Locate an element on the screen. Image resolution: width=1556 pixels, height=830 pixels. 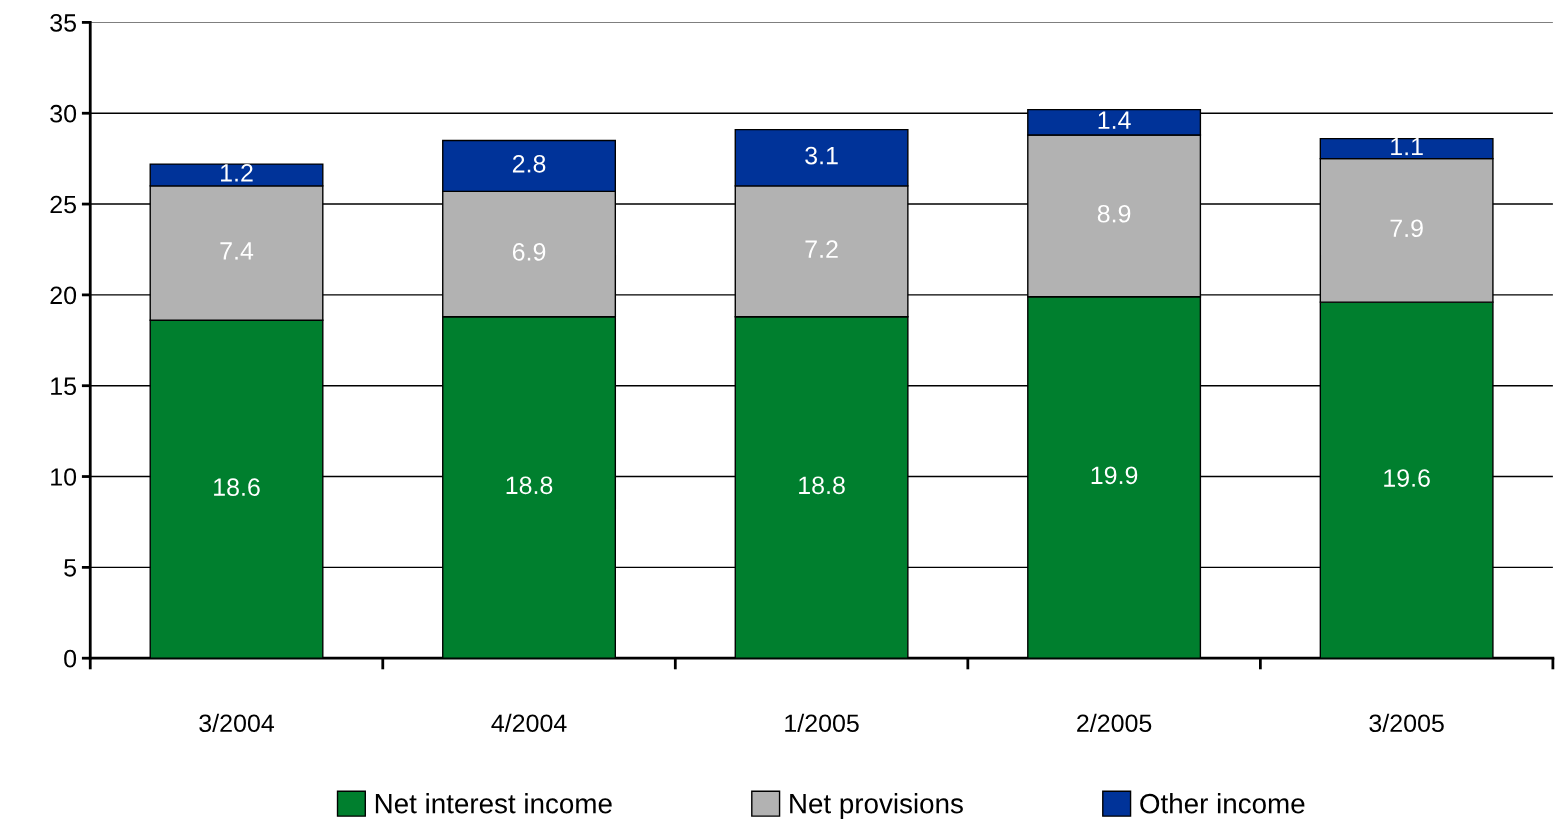
y-tick-label: 35 is located at coordinates (63, 23).